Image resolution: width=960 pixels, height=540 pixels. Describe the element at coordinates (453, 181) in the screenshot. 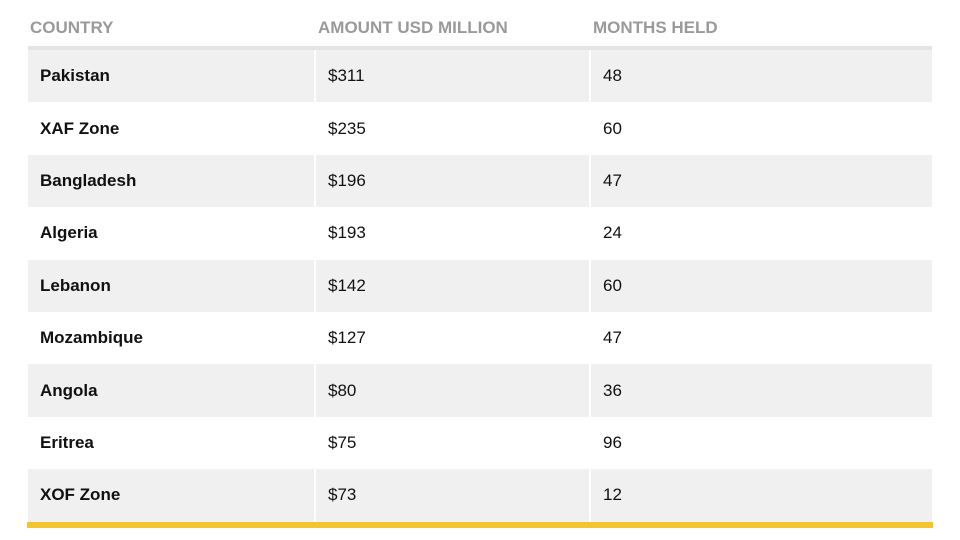

I see `value-cell: $196` at that location.